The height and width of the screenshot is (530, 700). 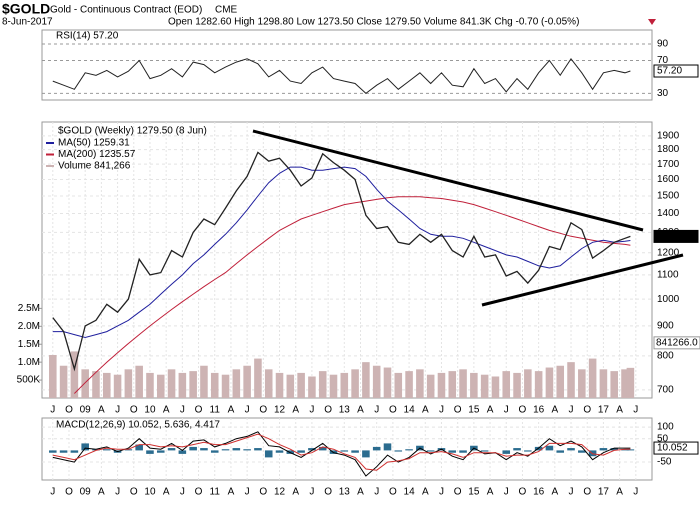 I want to click on volume-last-value: 841266.0, so click(x=677, y=342).